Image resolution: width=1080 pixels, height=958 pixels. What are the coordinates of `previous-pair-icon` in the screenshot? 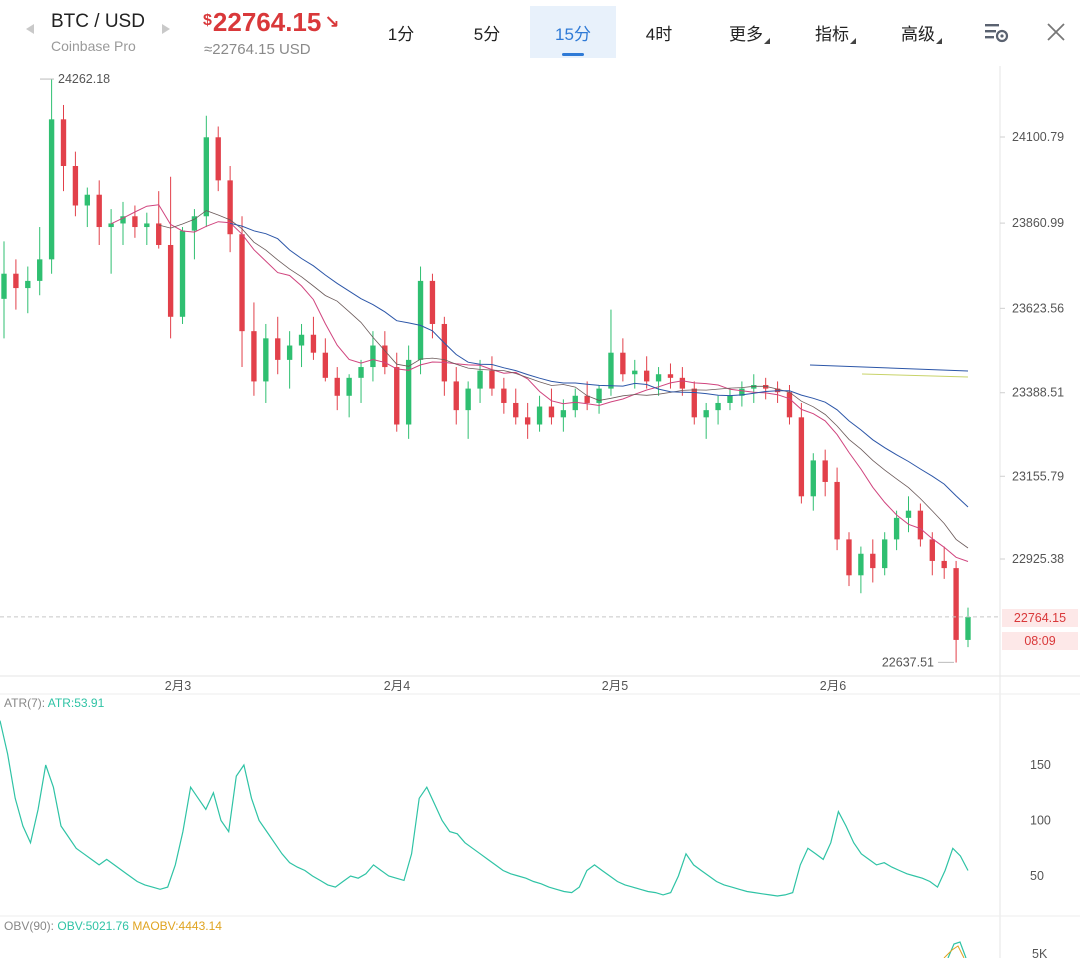 It's located at (30, 29).